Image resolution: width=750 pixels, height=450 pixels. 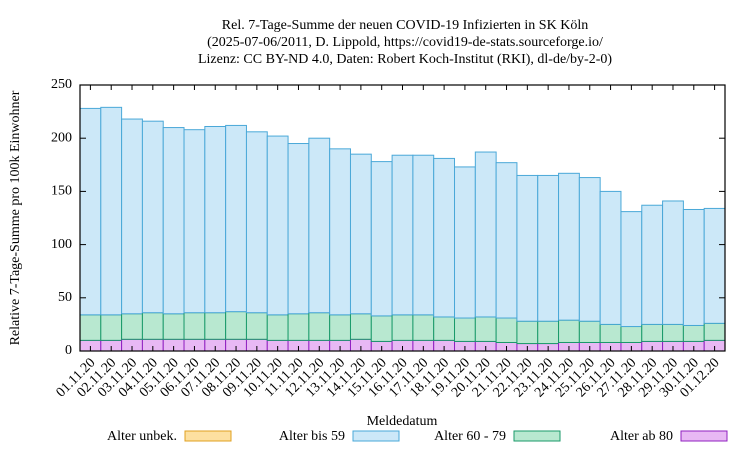 I want to click on legend-label: Alter unbek., so click(x=142, y=436).